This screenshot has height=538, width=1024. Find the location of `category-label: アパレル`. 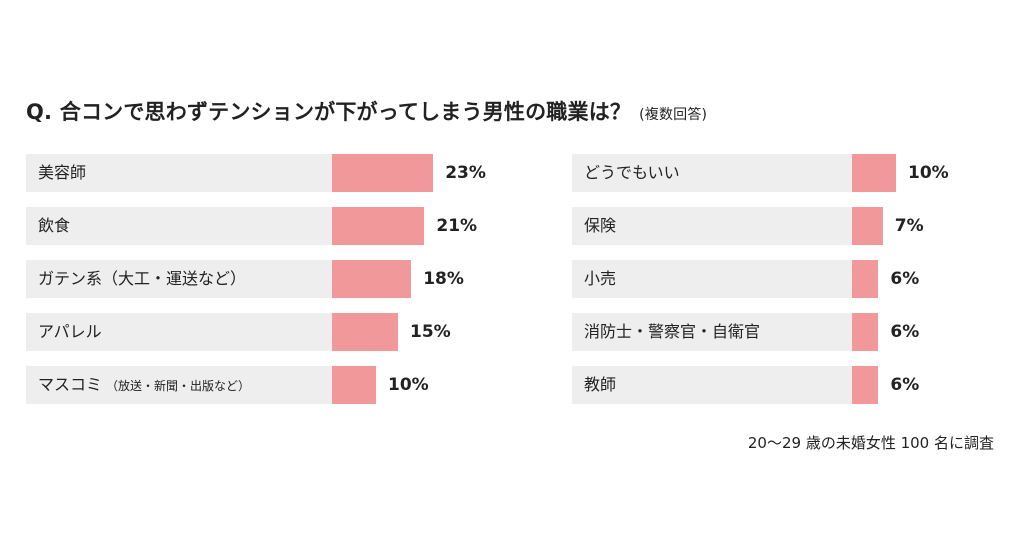

category-label: アパレル is located at coordinates (70, 332).